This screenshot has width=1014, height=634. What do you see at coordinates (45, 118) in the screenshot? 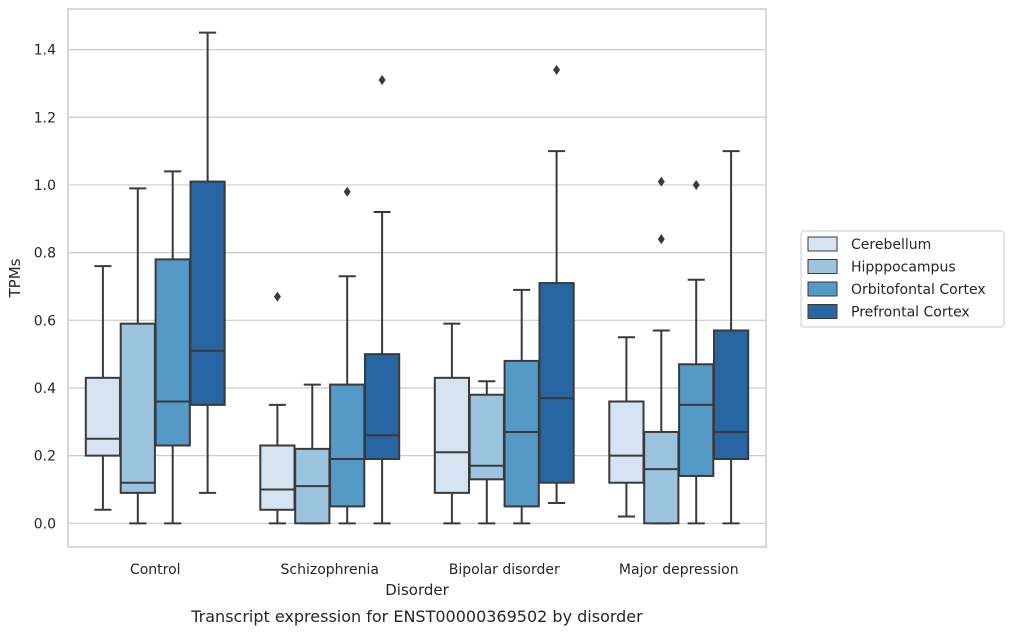
I see `y-tick-label: 1.2` at bounding box center [45, 118].